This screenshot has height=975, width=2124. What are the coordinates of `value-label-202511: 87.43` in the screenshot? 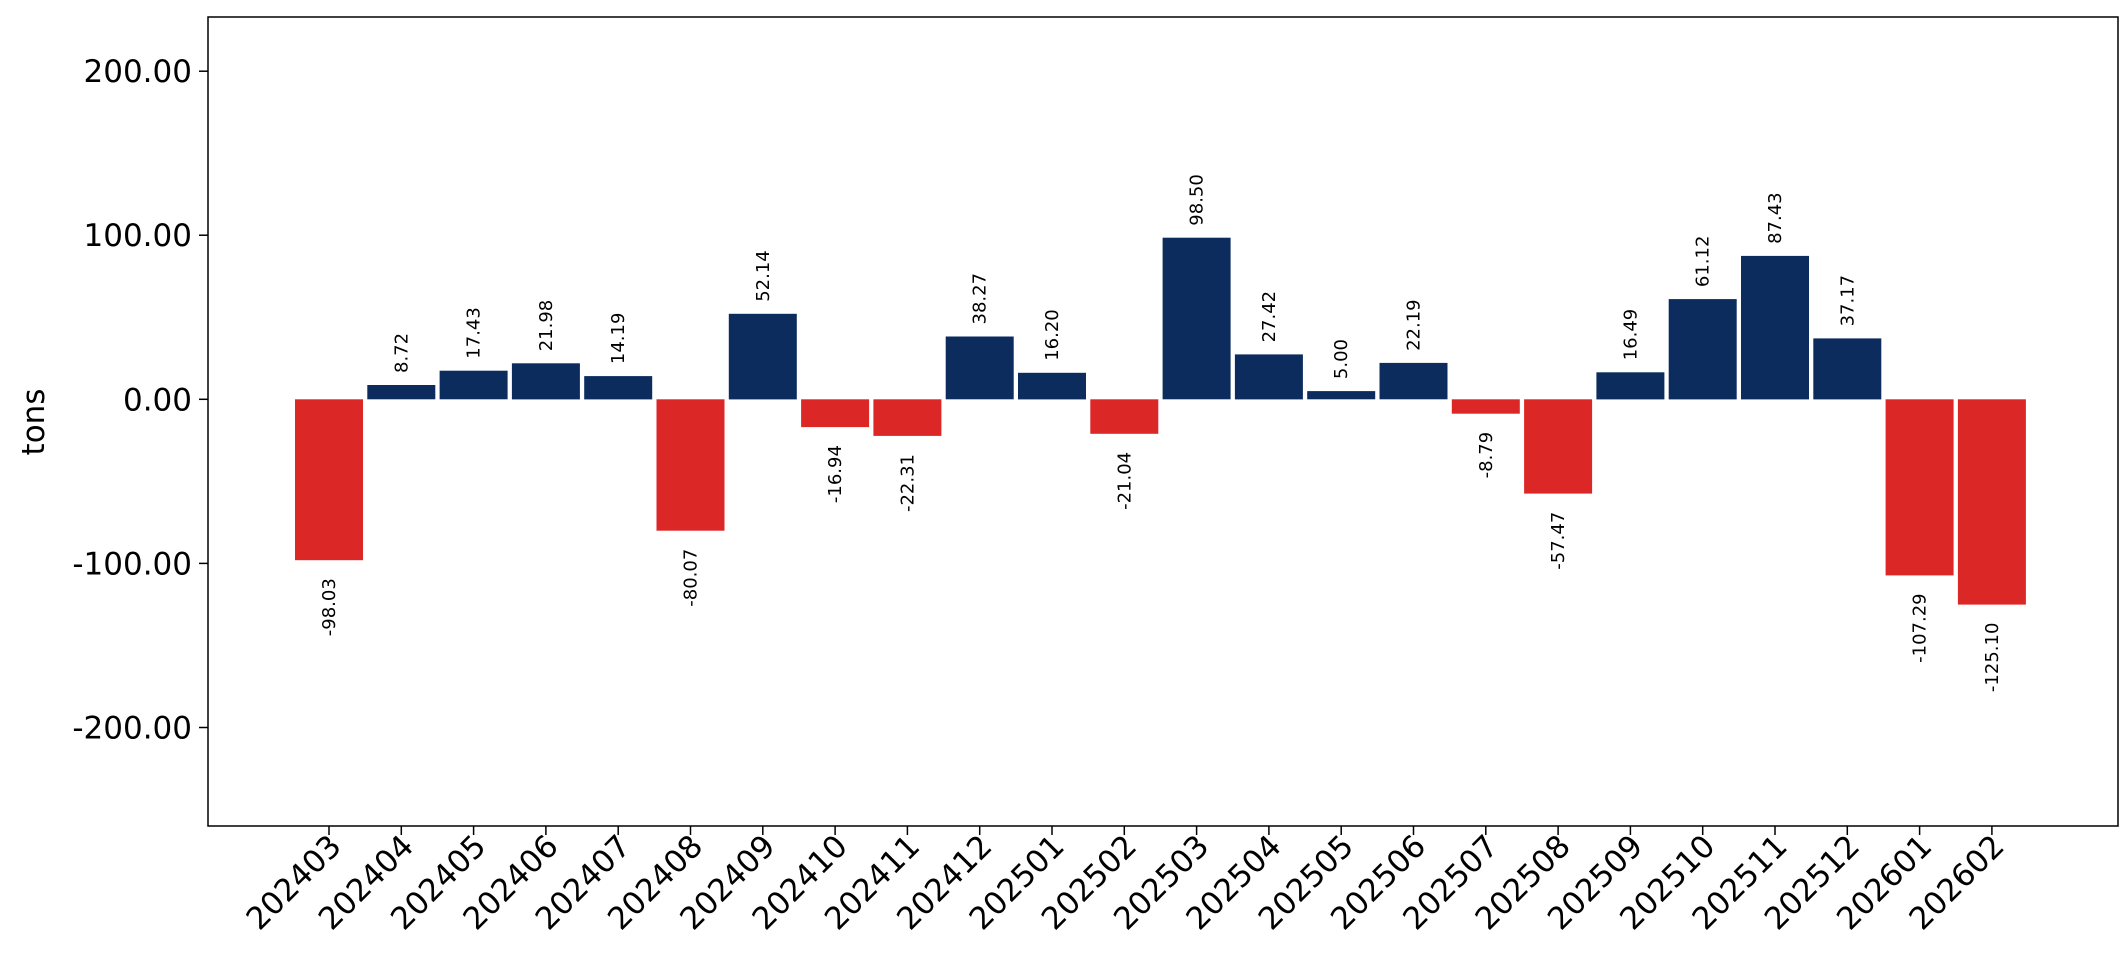 It's located at (1775, 218).